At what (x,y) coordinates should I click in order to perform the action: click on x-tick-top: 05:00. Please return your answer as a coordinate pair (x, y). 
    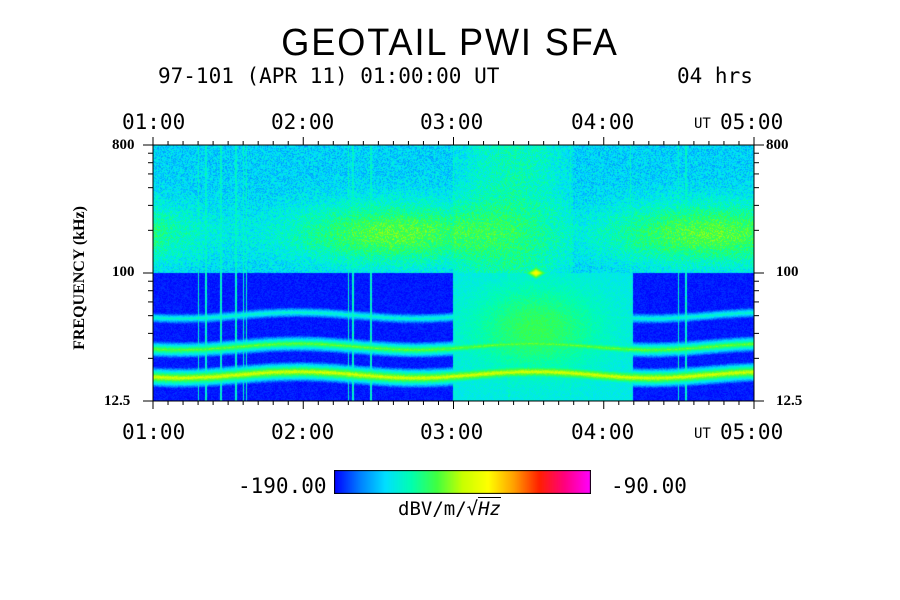
    Looking at the image, I should click on (752, 122).